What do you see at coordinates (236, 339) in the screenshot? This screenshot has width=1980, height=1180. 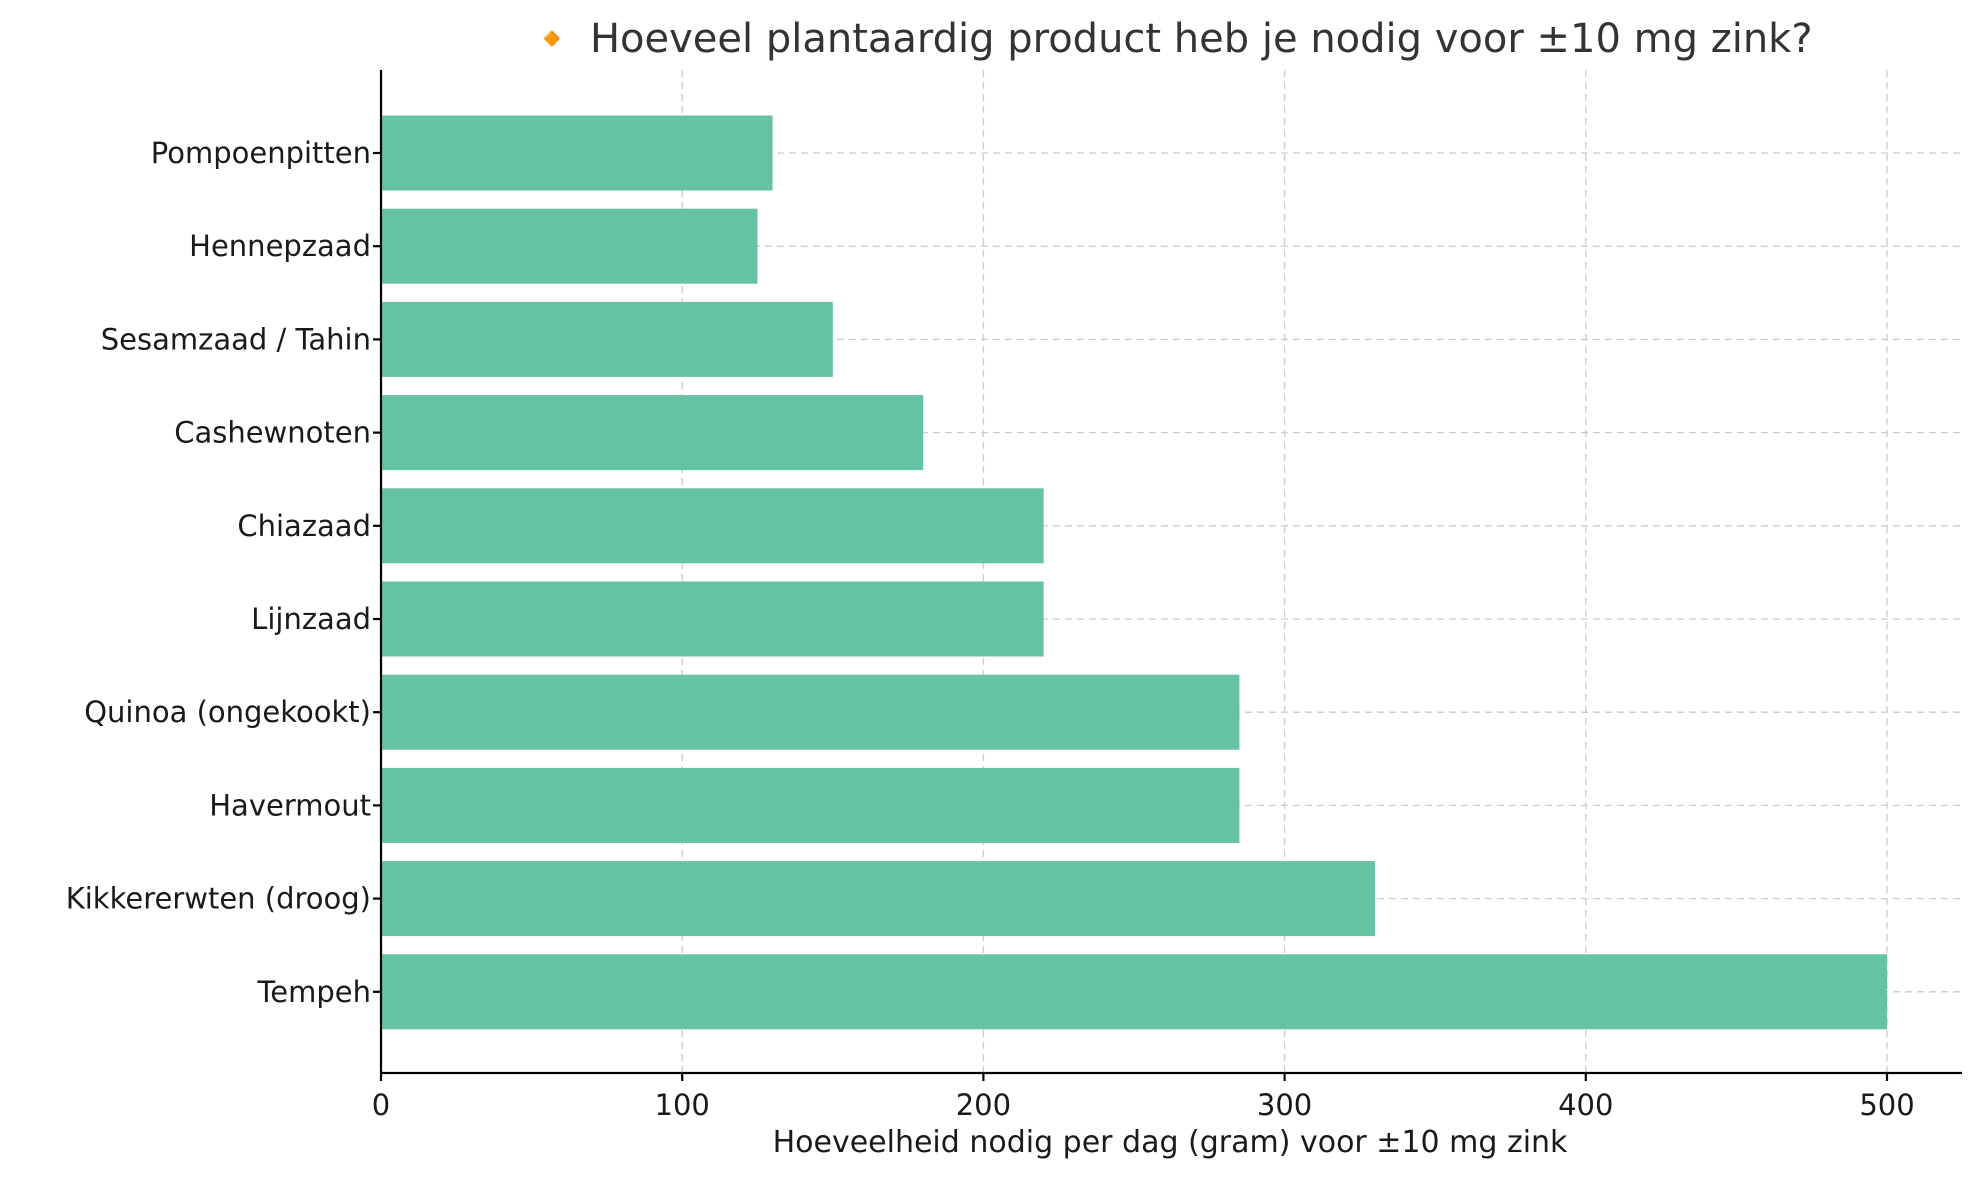 I see `category-label: Sesamzaad / Tahin` at bounding box center [236, 339].